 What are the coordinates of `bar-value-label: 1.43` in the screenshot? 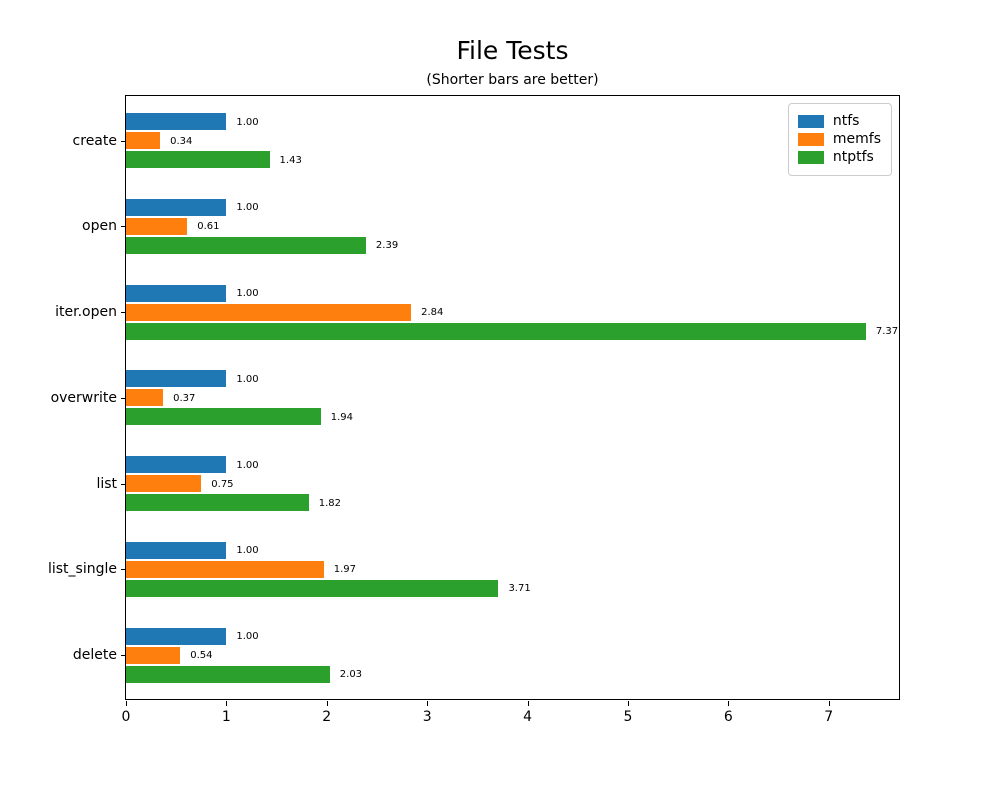 It's located at (290, 160).